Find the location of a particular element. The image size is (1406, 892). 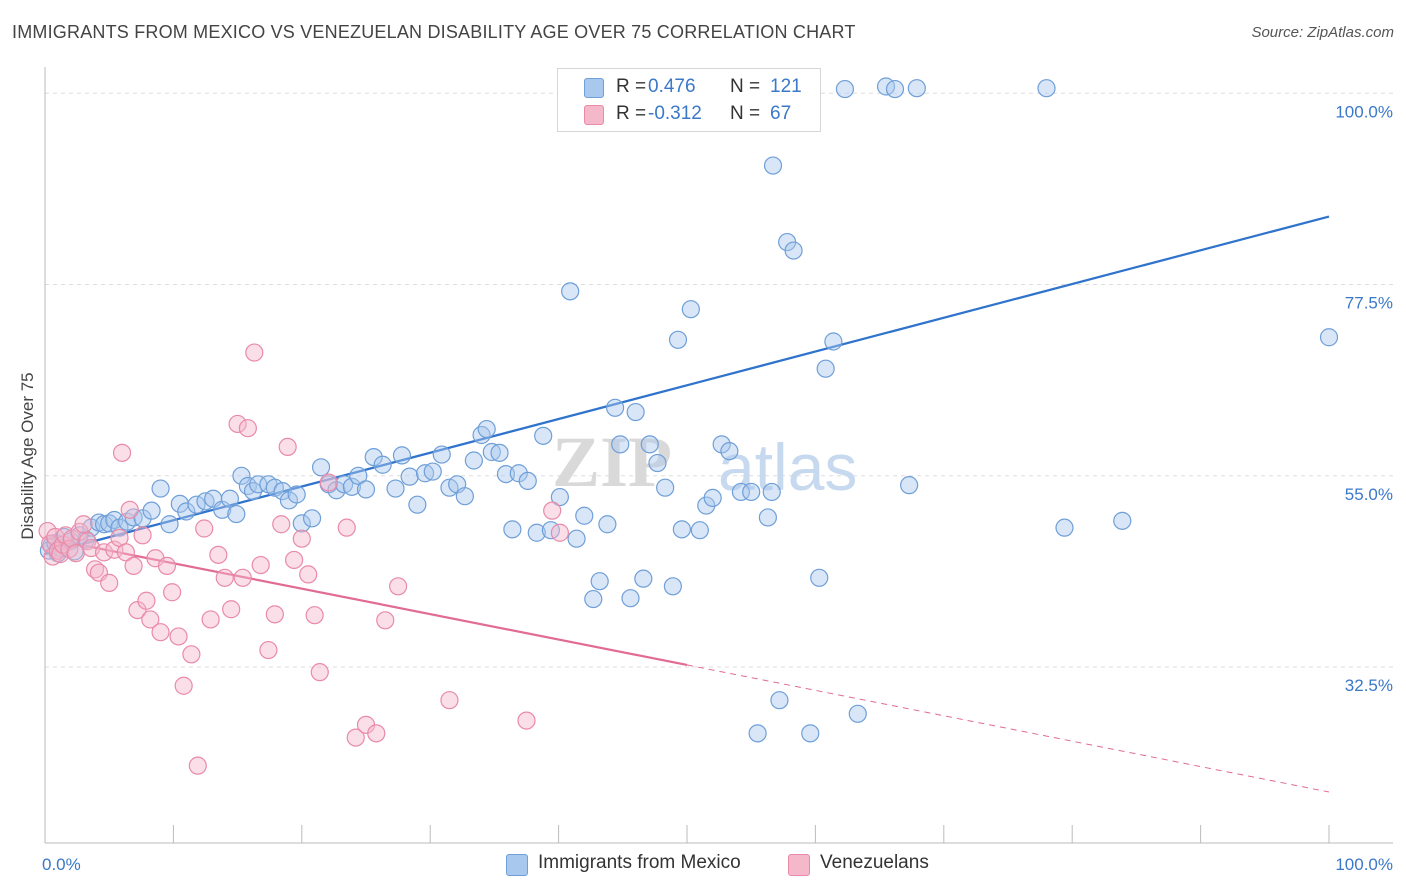

bottom-legend-label-mexico: Immigrants from Mexico is located at coordinates (639, 862).